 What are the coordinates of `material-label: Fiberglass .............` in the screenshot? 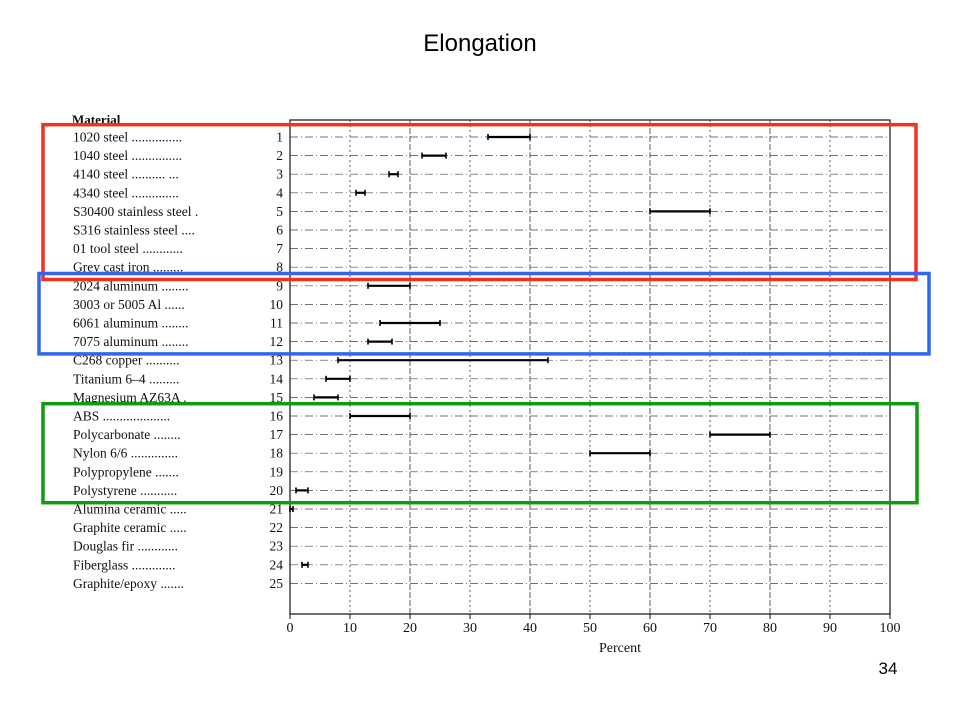 It's located at (124, 564).